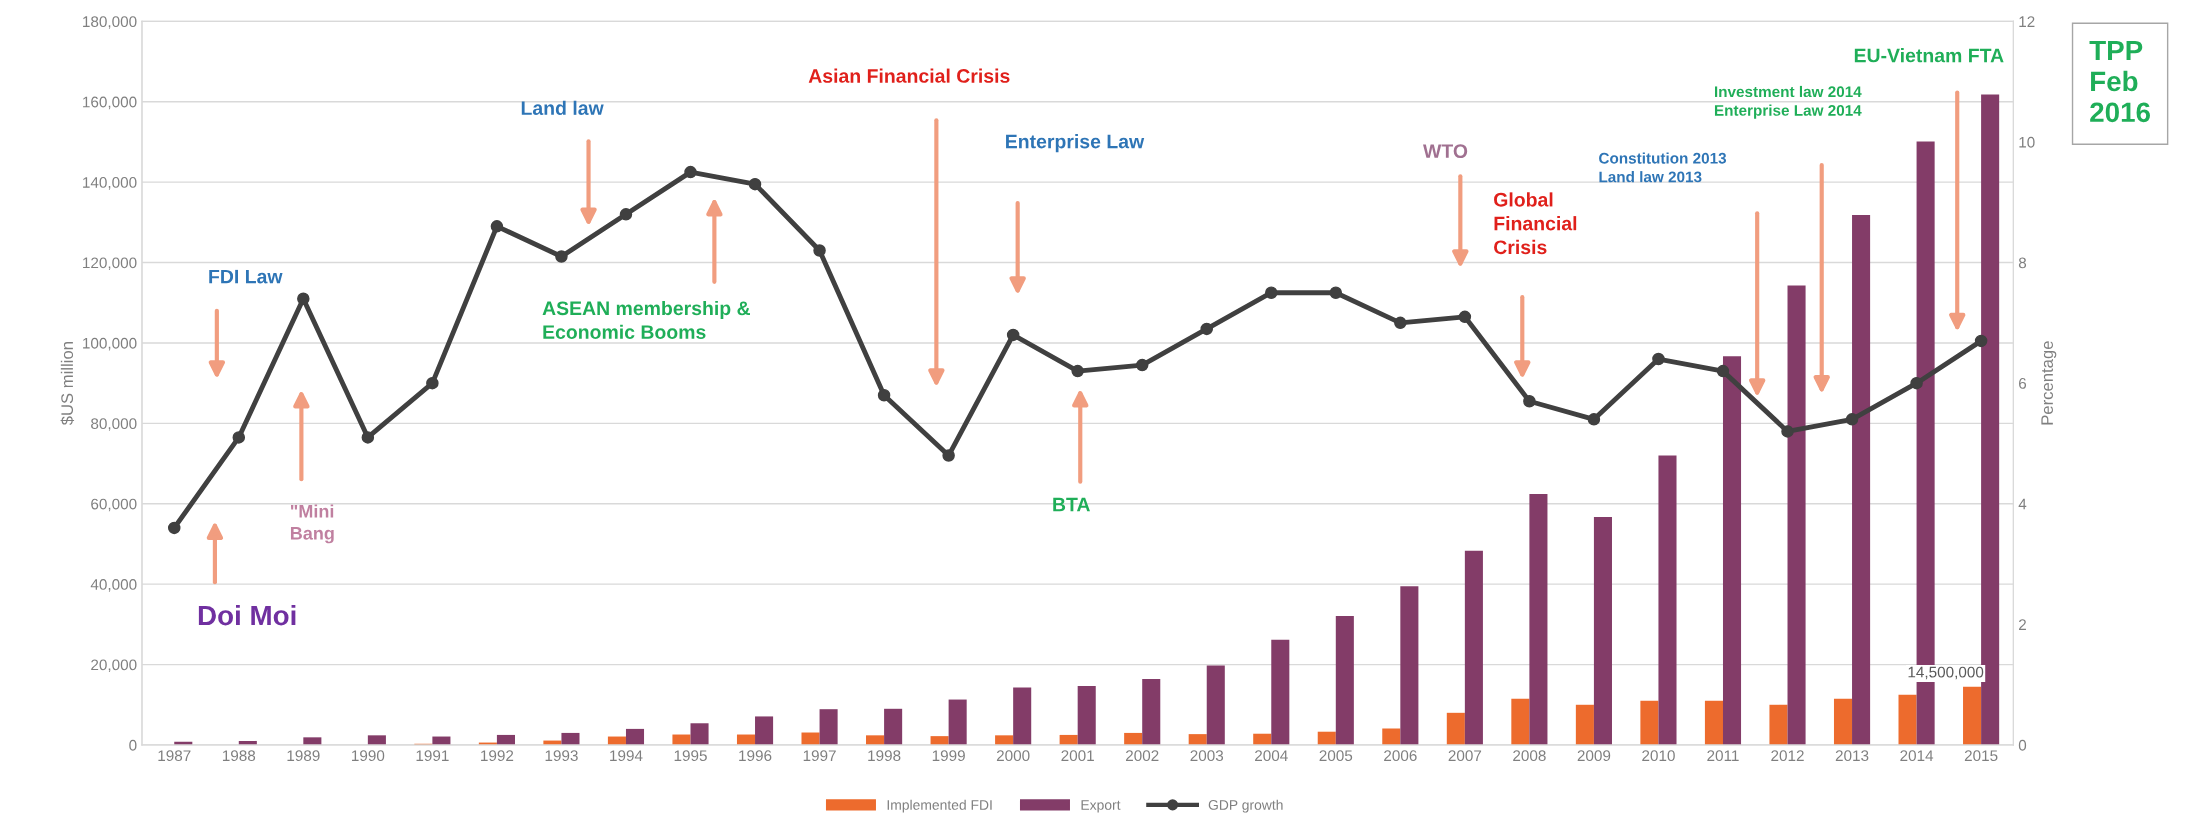 The width and height of the screenshot is (2198, 821). I want to click on annotation: "Mini Bang, so click(312, 524).